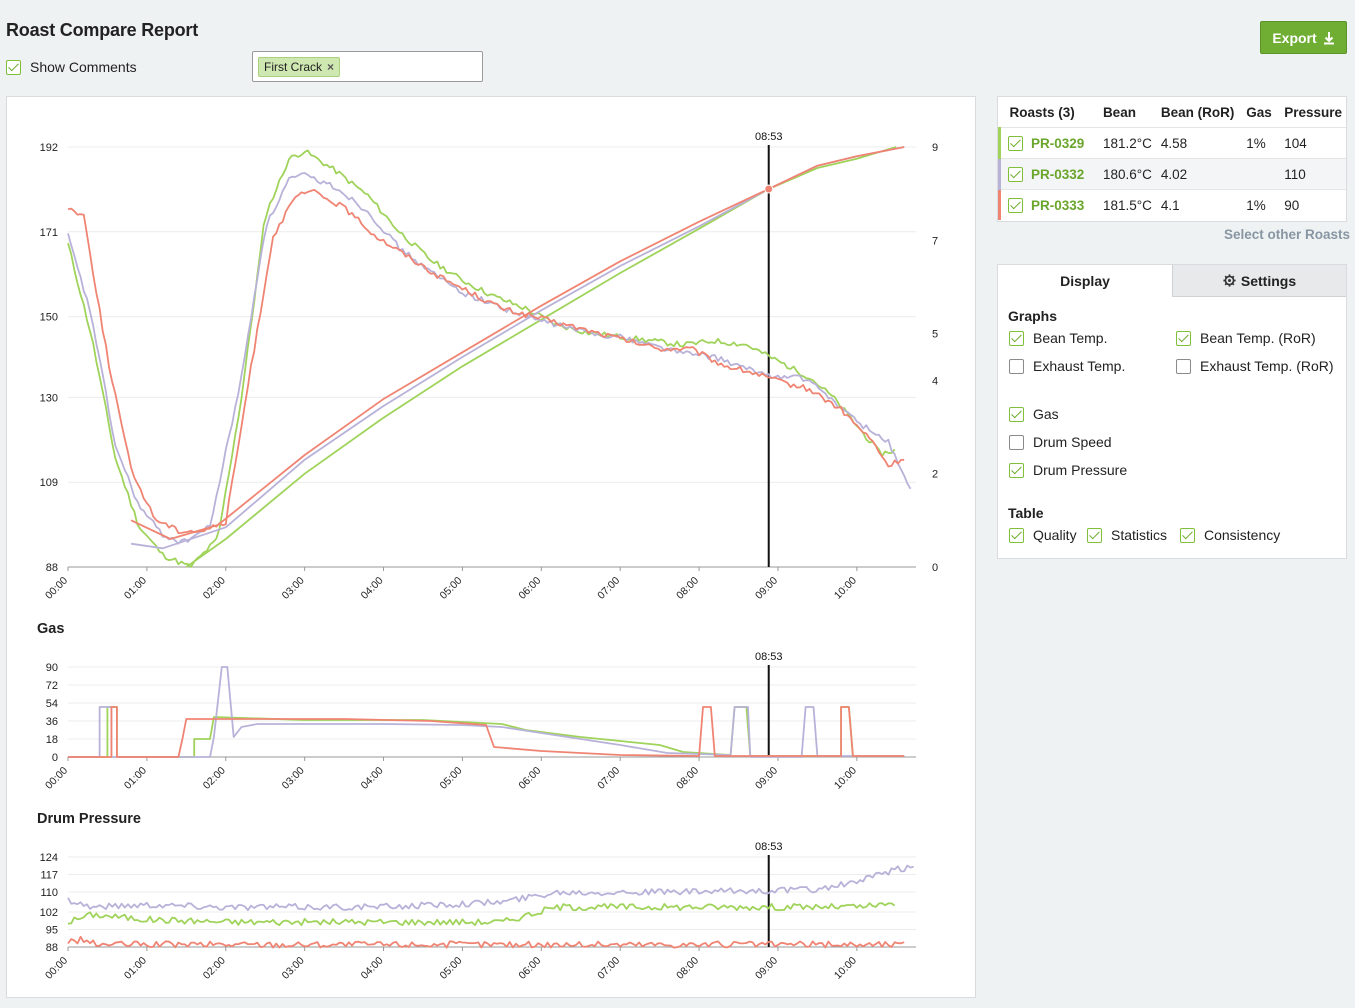  What do you see at coordinates (1127, 174) in the screenshot?
I see `bean-cell: 180.6°C` at bounding box center [1127, 174].